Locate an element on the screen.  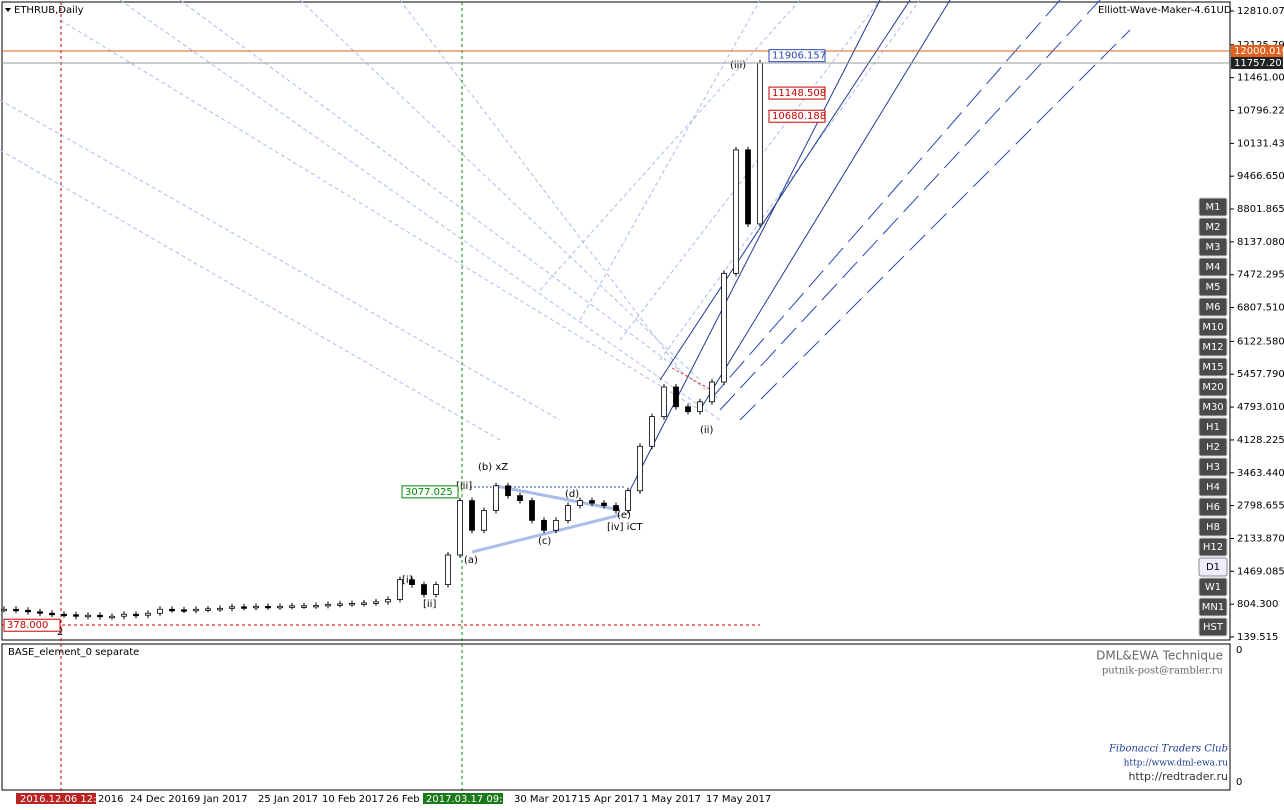
level-label: 11906.157 is located at coordinates (799, 56).